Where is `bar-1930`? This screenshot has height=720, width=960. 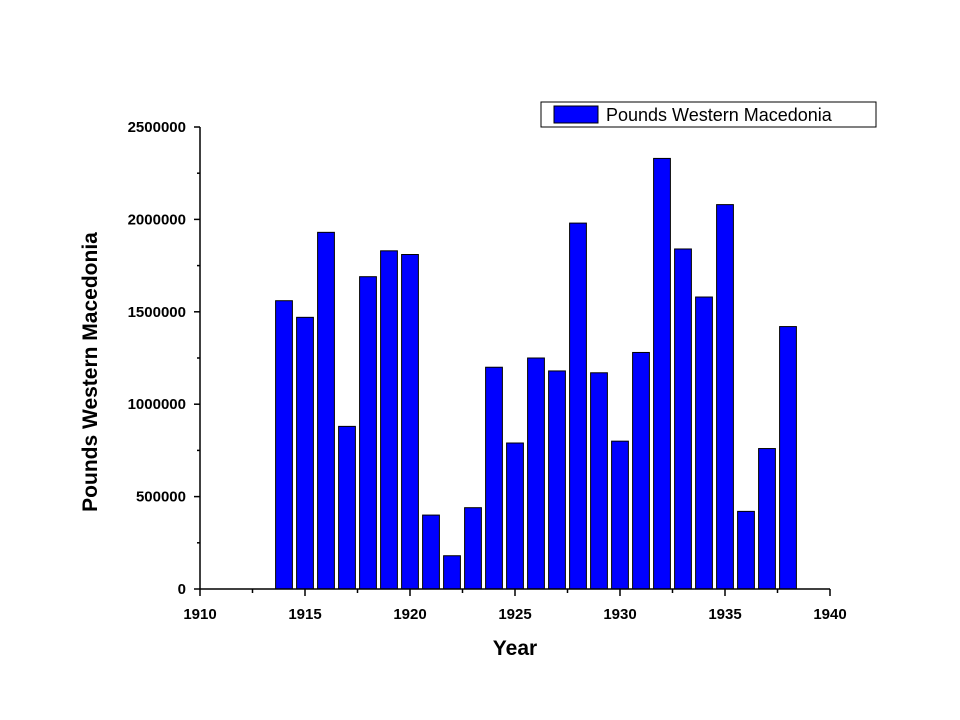
bar-1930 is located at coordinates (620, 515).